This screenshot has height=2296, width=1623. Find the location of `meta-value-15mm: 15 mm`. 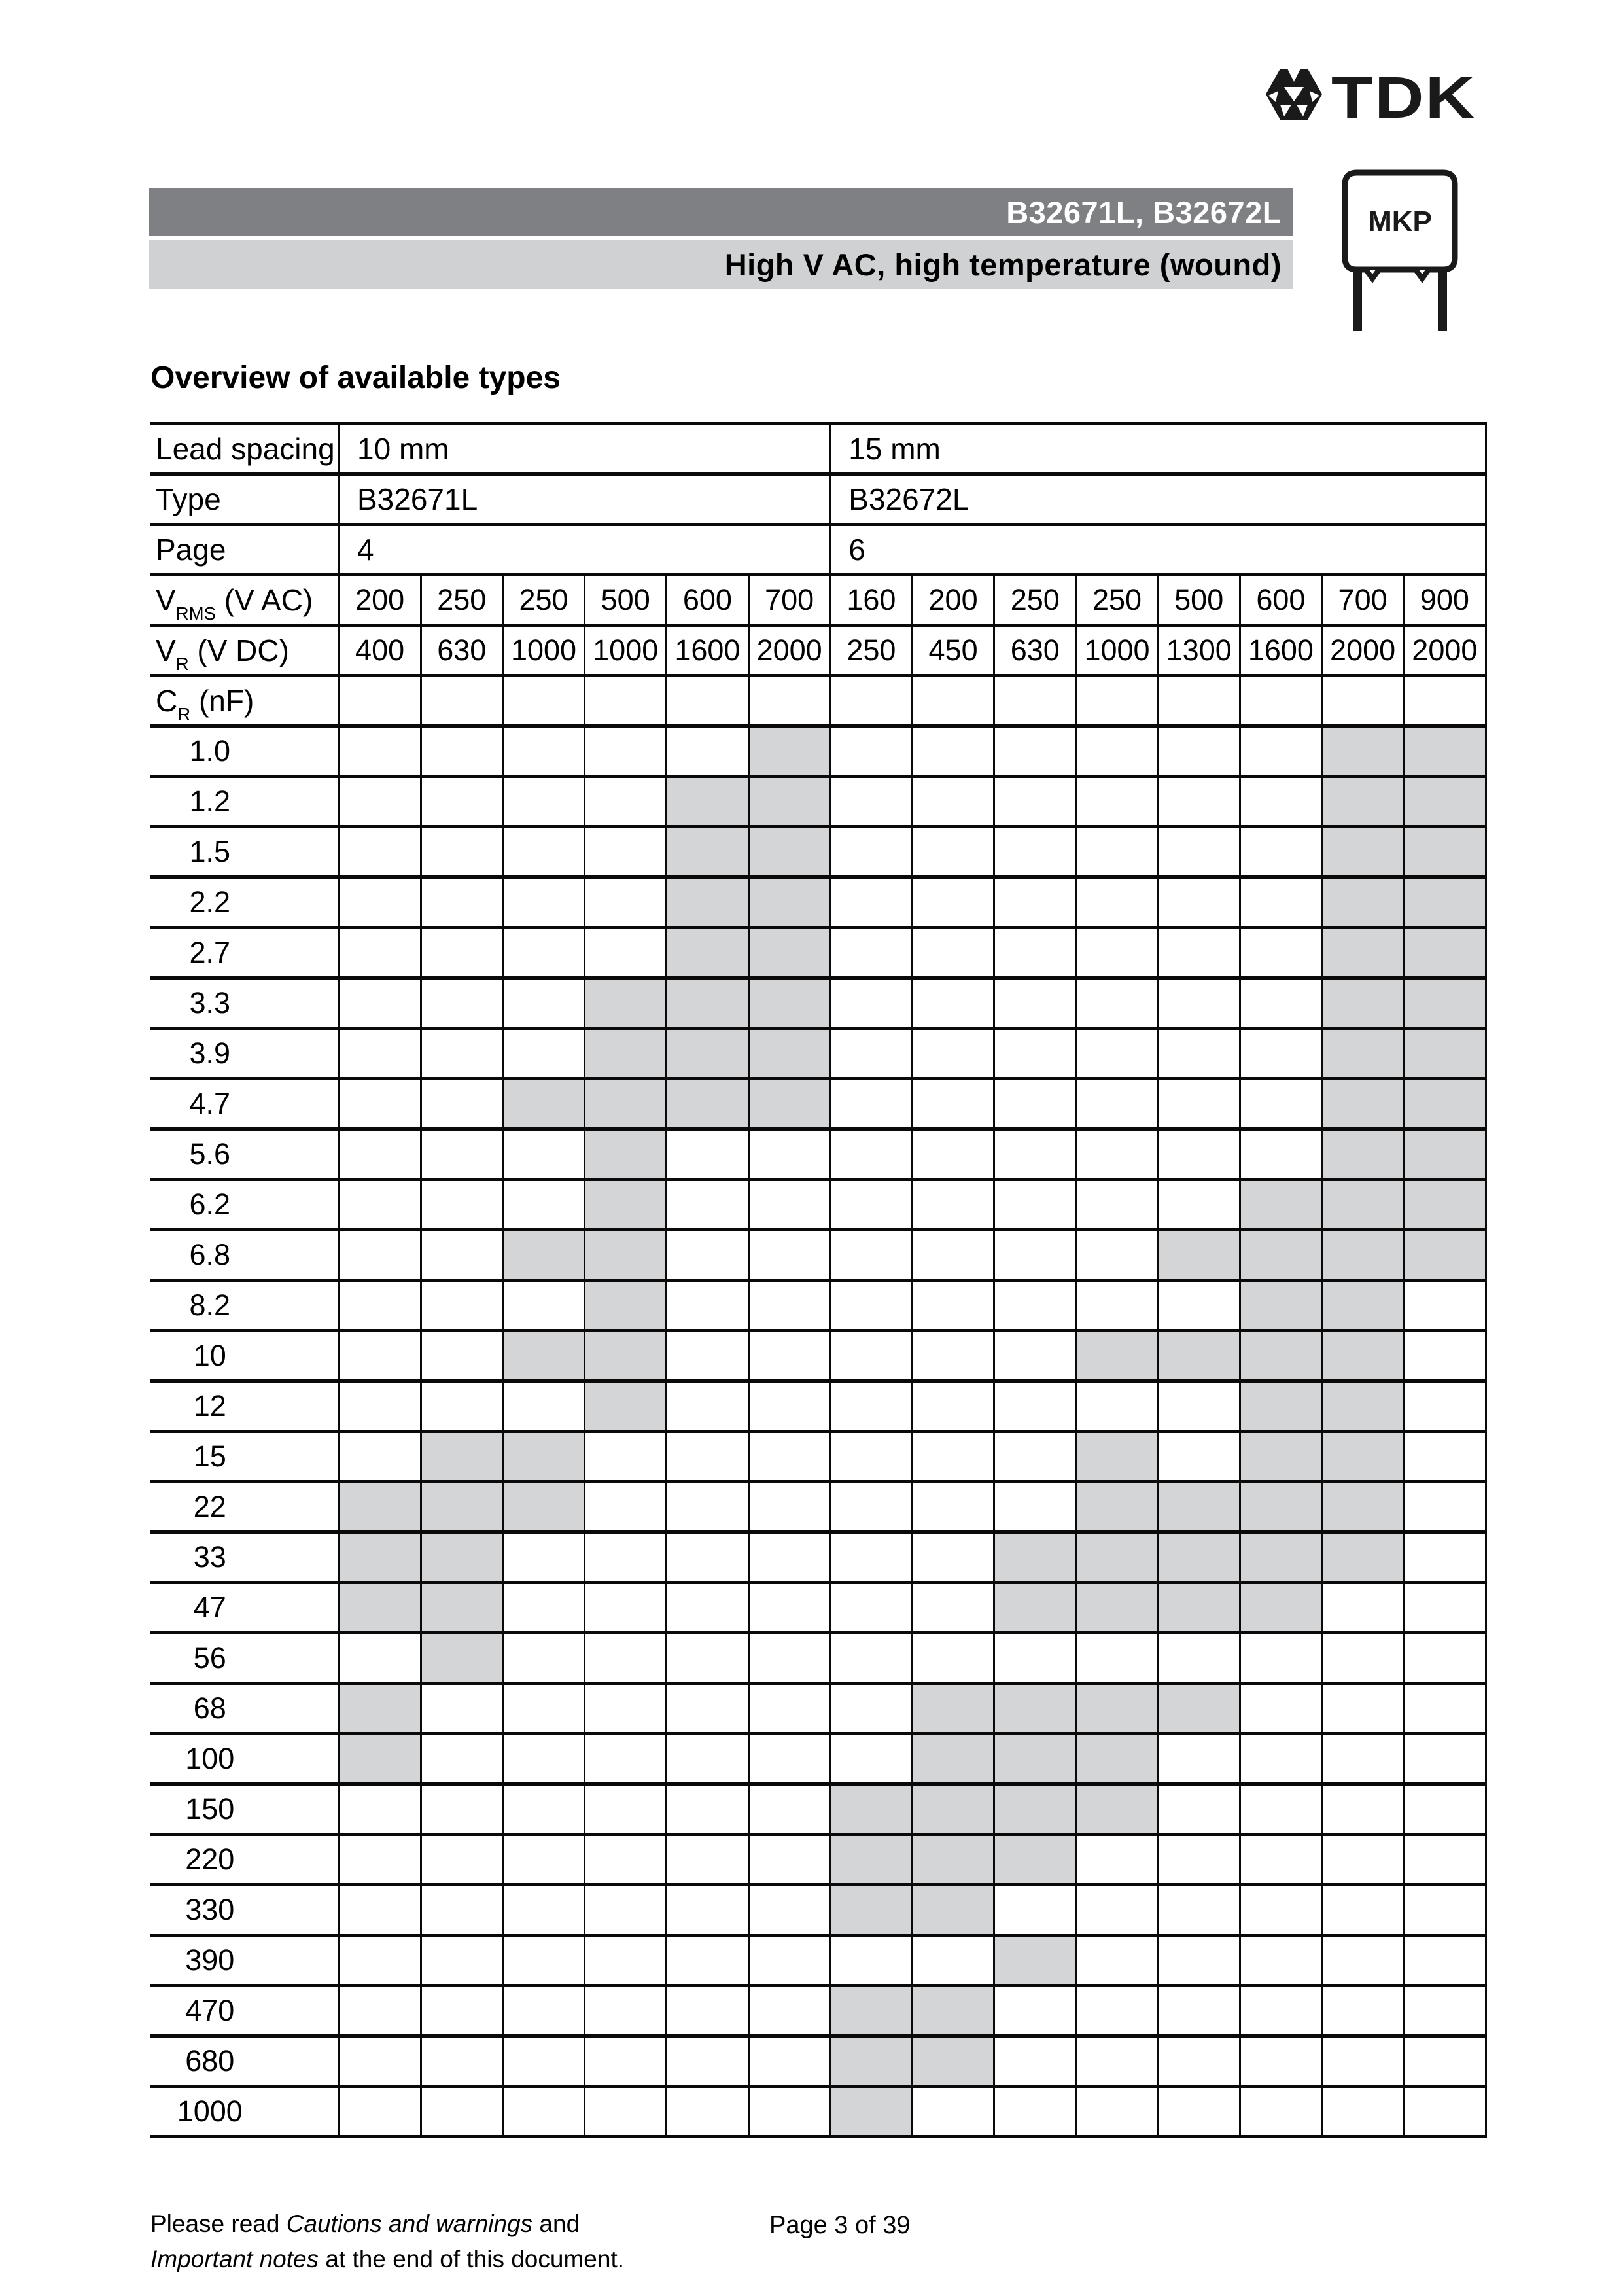

meta-value-15mm: 15 mm is located at coordinates (1158, 448).